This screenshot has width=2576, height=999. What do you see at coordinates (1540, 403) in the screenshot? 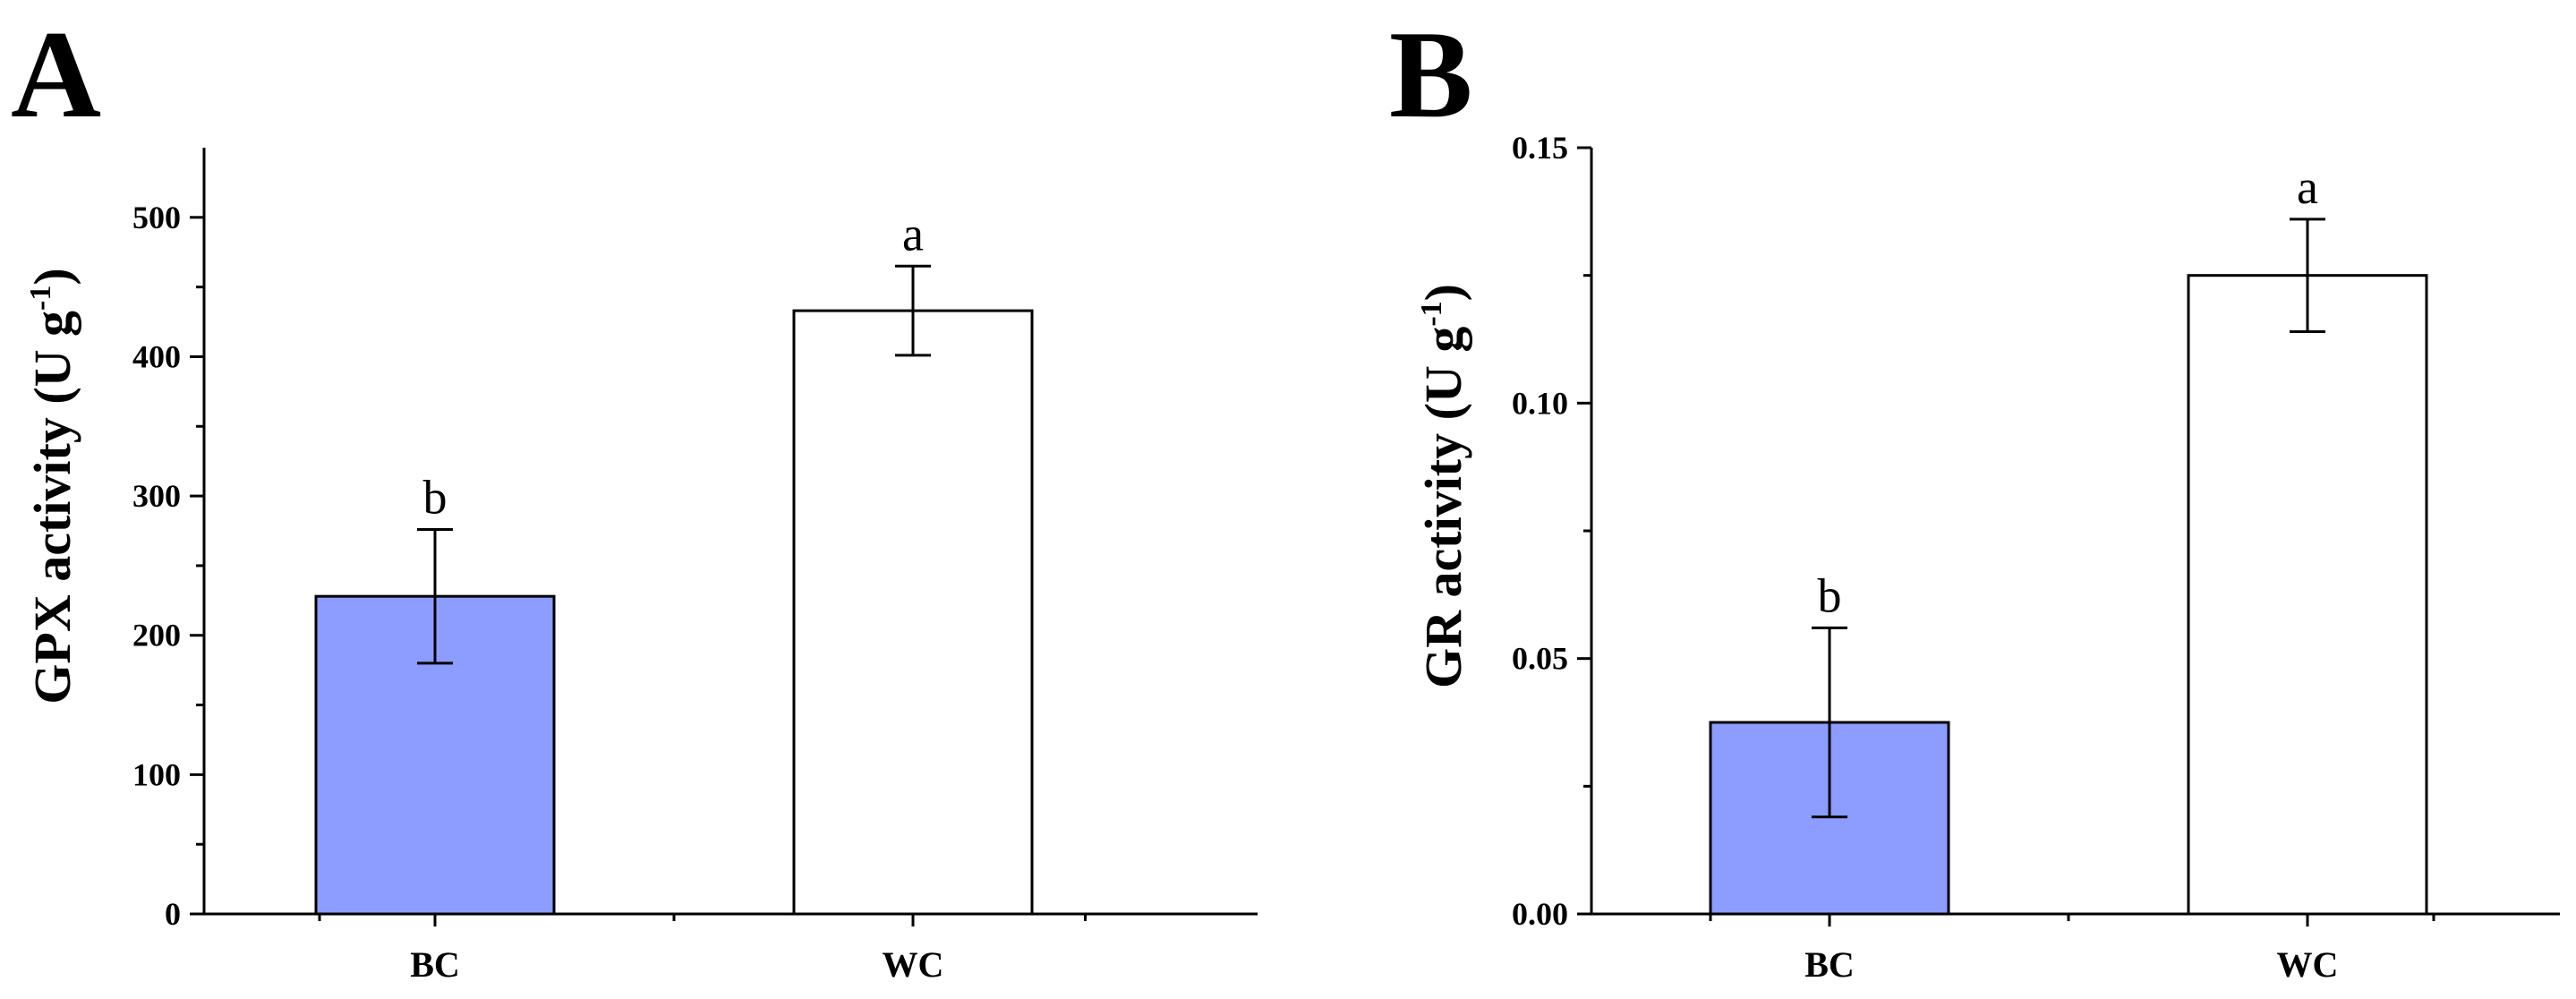
I see `panel-b-y-tick-label: 0.10` at bounding box center [1540, 403].